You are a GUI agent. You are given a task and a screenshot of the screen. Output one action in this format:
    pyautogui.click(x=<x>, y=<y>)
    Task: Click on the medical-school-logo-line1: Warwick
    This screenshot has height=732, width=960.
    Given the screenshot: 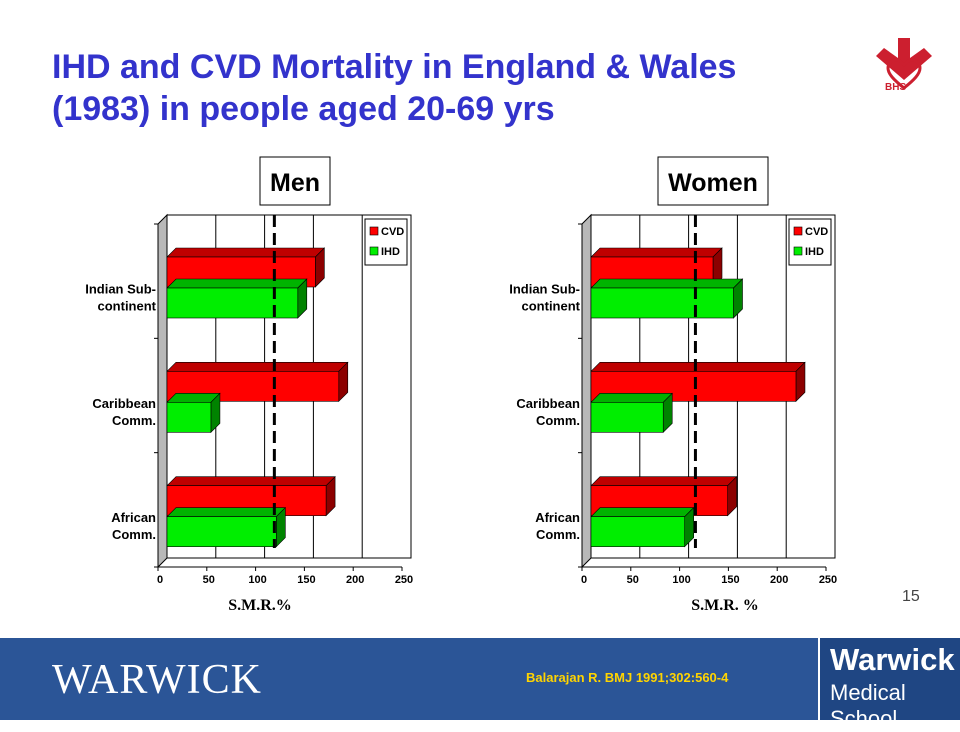 What is the action you would take?
    pyautogui.click(x=892, y=659)
    